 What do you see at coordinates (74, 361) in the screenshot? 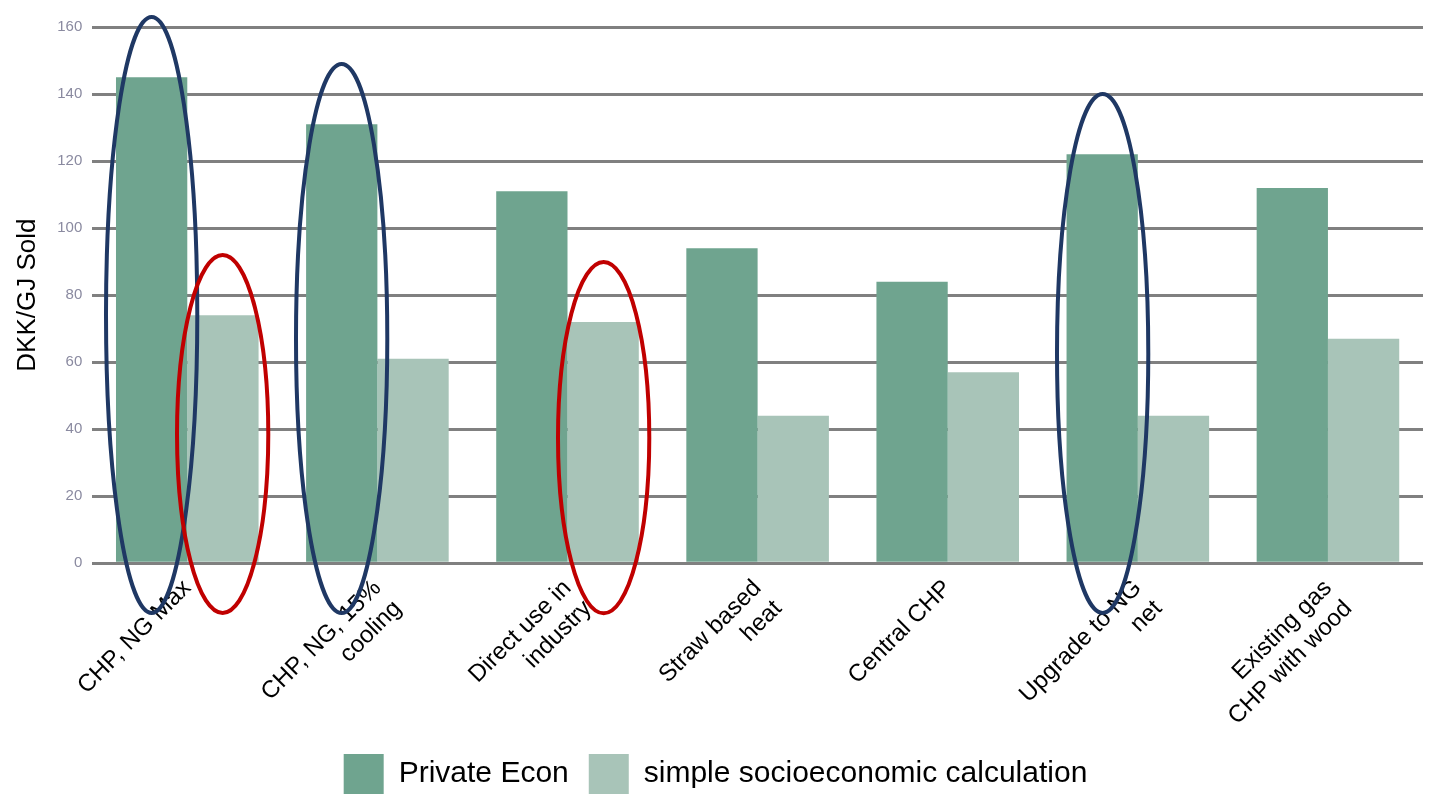
I see `y-tick-label: 60` at bounding box center [74, 361].